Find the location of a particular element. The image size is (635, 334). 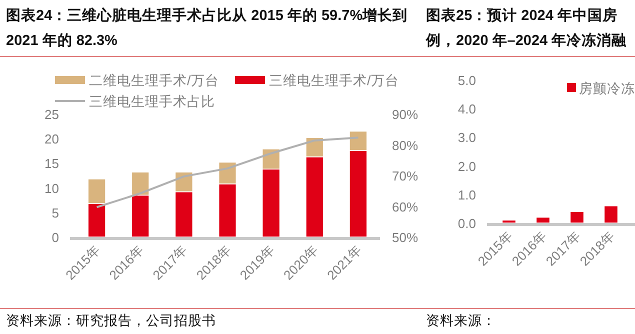

y-tick-label: 0 is located at coordinates (55, 237).